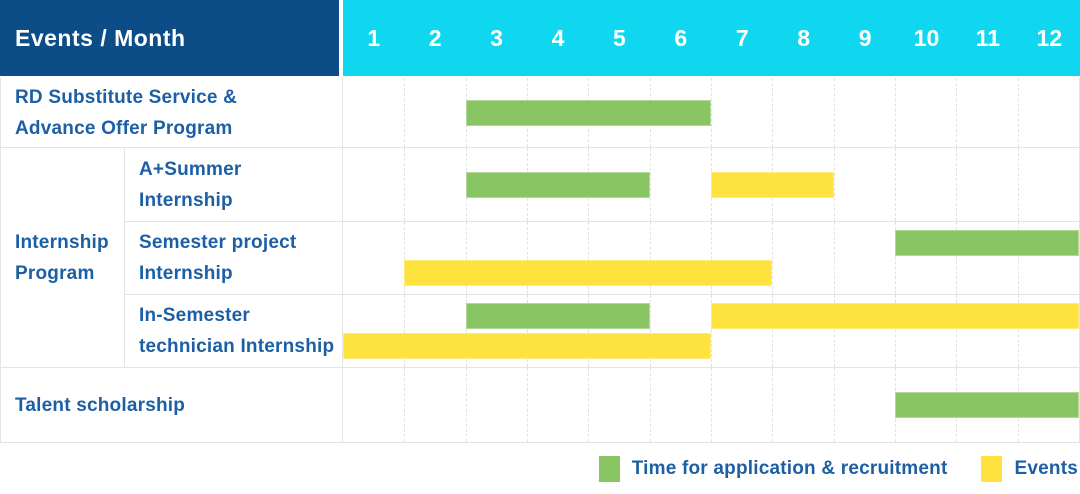 The image size is (1080, 494). I want to click on row-label-line: A+Summer, so click(190, 169).